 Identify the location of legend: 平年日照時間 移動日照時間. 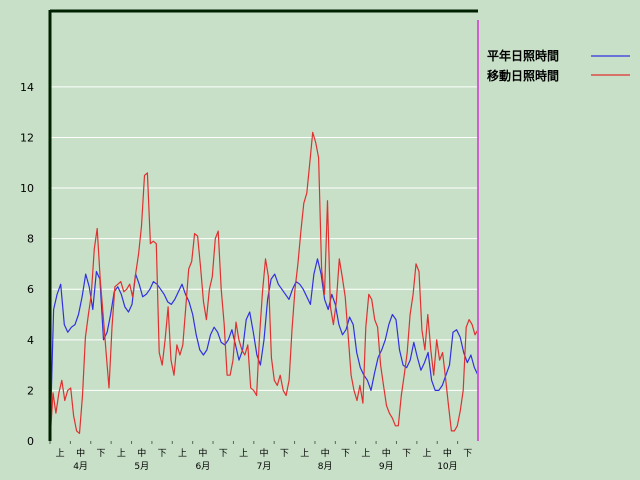
(558, 65).